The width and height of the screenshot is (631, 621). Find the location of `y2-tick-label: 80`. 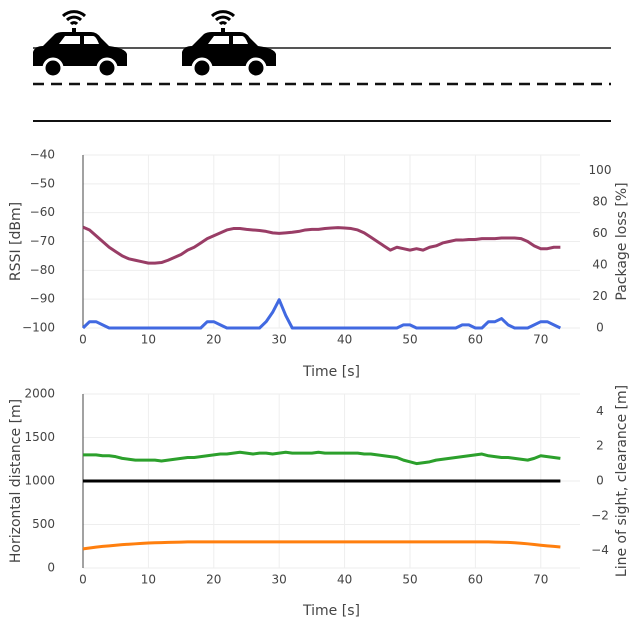

y2-tick-label: 80 is located at coordinates (599, 202).